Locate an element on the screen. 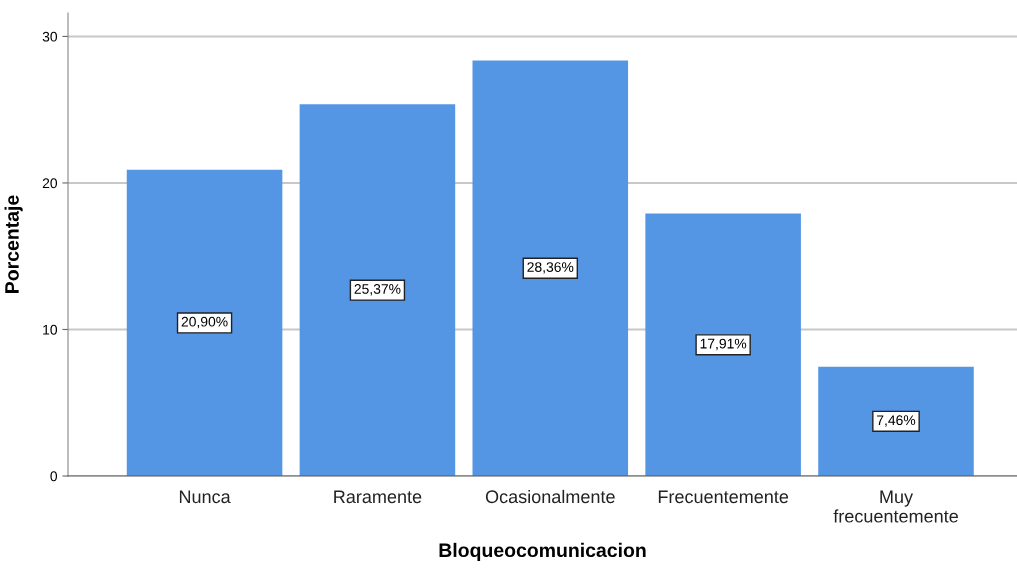 Image resolution: width=1017 pixels, height=571 pixels. x-tick-label: Frecuentemente is located at coordinates (723, 497).